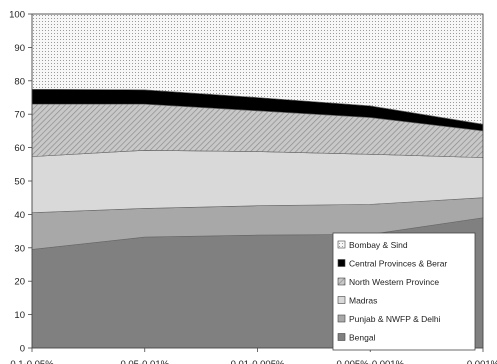  I want to click on legend-label-bengal: Bengal, so click(362, 338).